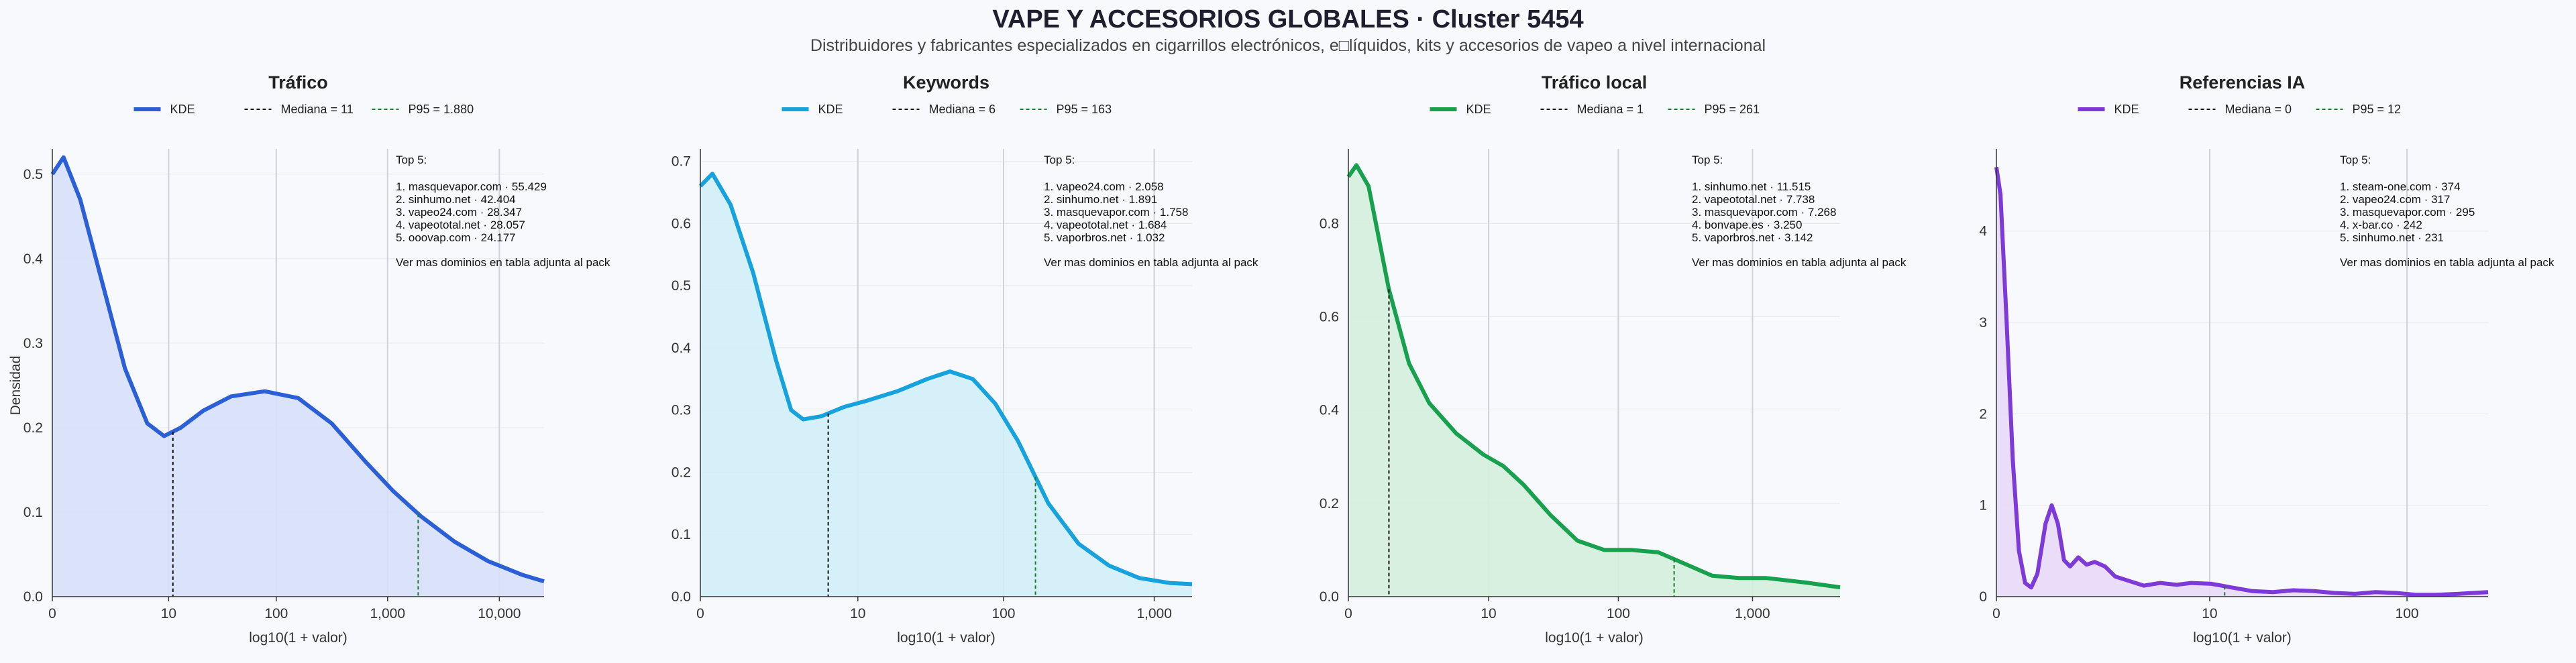 This screenshot has height=663, width=2576. Describe the element at coordinates (460, 225) in the screenshot. I see `top5-item: 4. vapeototal.net · 28.057` at that location.